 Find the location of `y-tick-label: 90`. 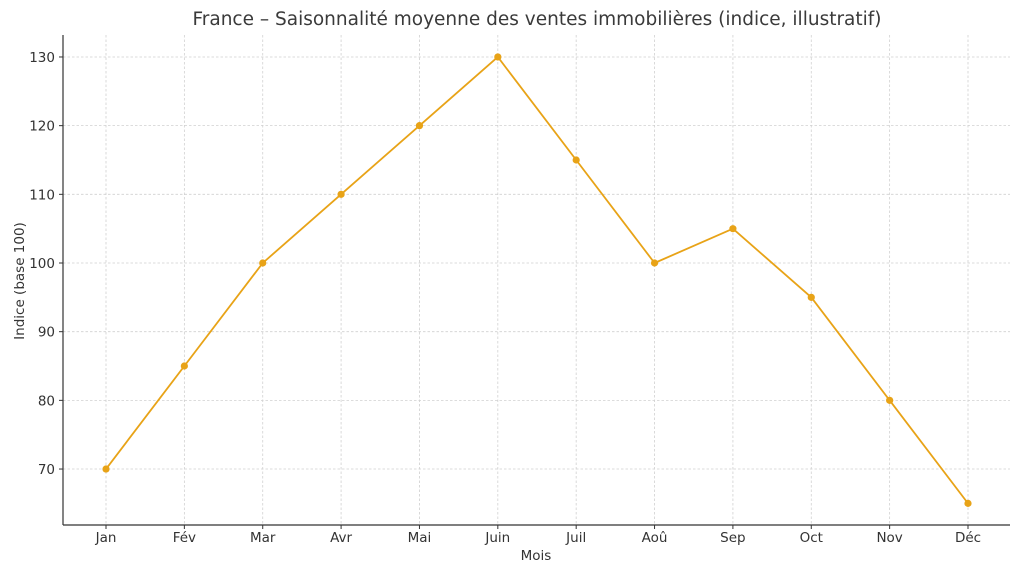

y-tick-label: 90 is located at coordinates (46, 333).